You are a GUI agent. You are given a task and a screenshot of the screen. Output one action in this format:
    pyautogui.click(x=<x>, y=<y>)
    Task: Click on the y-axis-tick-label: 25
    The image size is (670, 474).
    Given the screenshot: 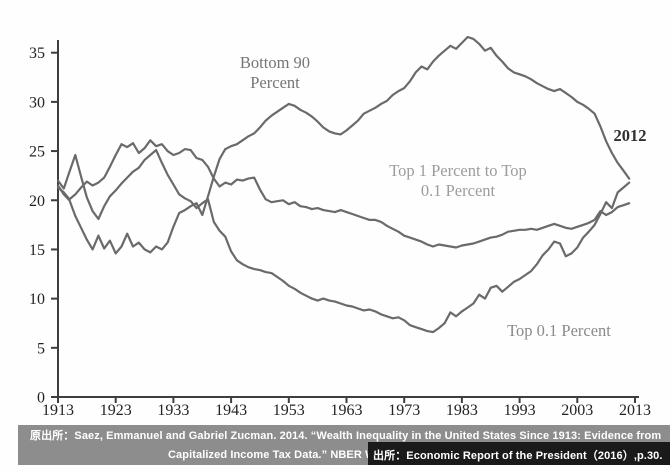 What is the action you would take?
    pyautogui.click(x=37, y=152)
    